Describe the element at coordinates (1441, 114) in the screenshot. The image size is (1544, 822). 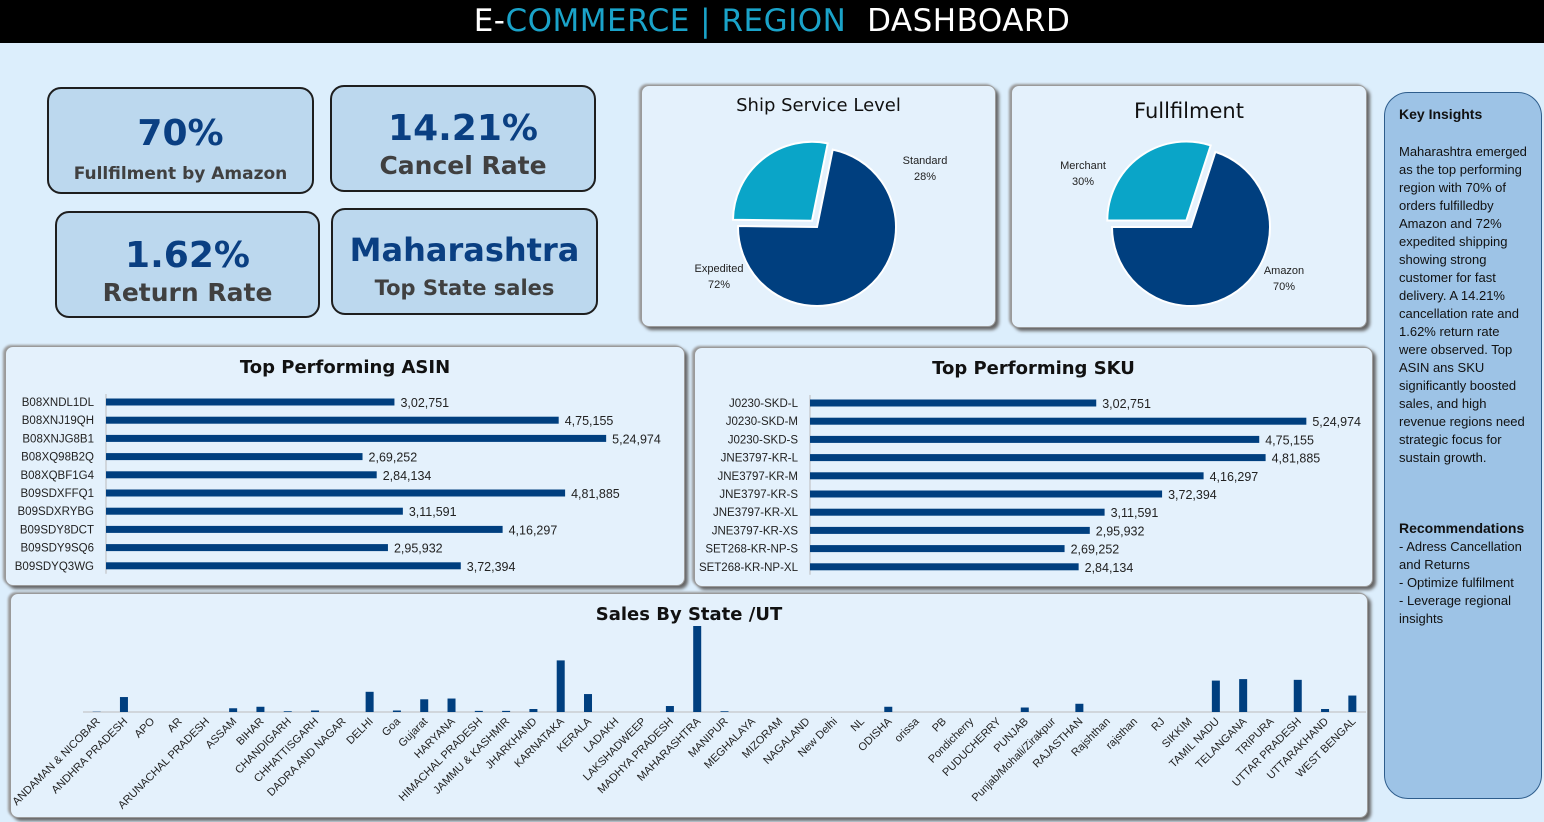
I see `insights-title: Key Insights` at that location.